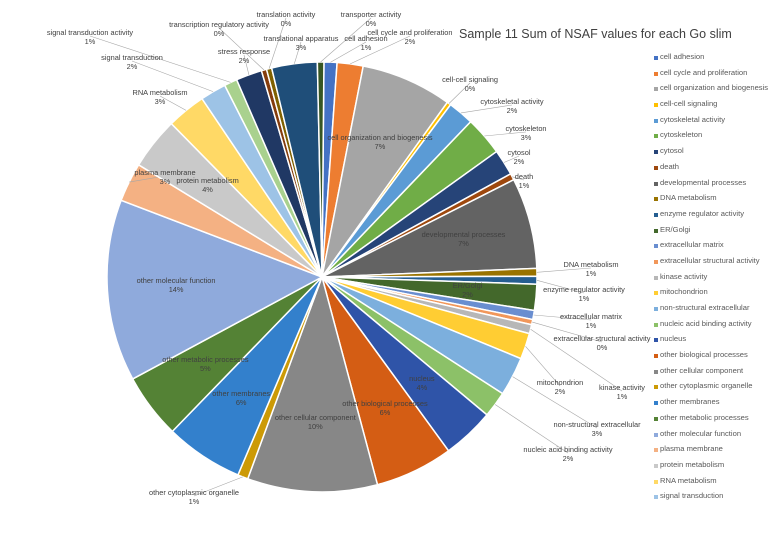  What do you see at coordinates (714, 201) in the screenshot?
I see `legend-item: DNA metabolism` at bounding box center [714, 201].